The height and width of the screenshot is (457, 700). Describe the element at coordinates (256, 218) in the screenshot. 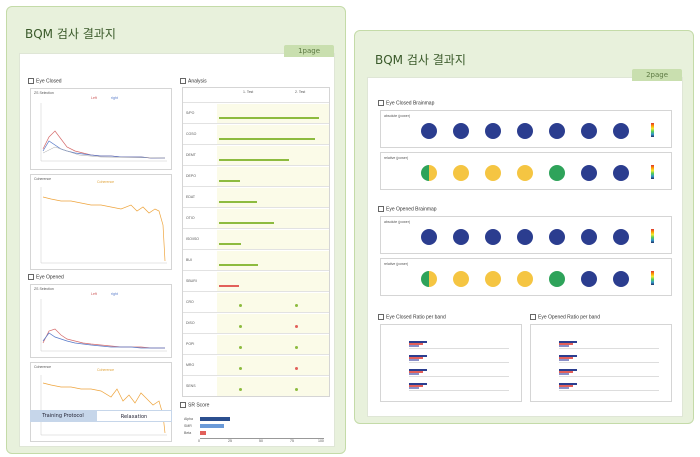

I see `analysis-row: OTIO` at that location.